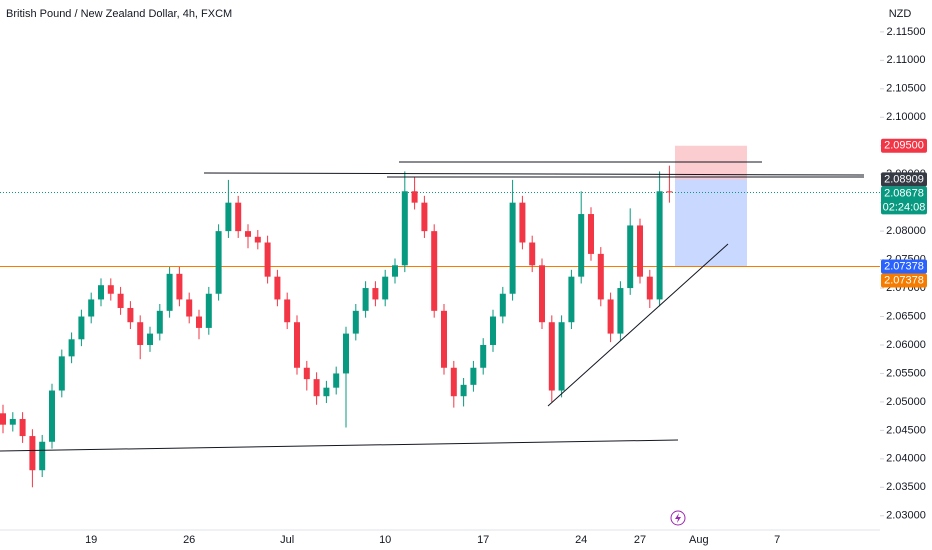 The image size is (932, 550). What do you see at coordinates (711, 223) in the screenshot?
I see `target-zone` at bounding box center [711, 223].